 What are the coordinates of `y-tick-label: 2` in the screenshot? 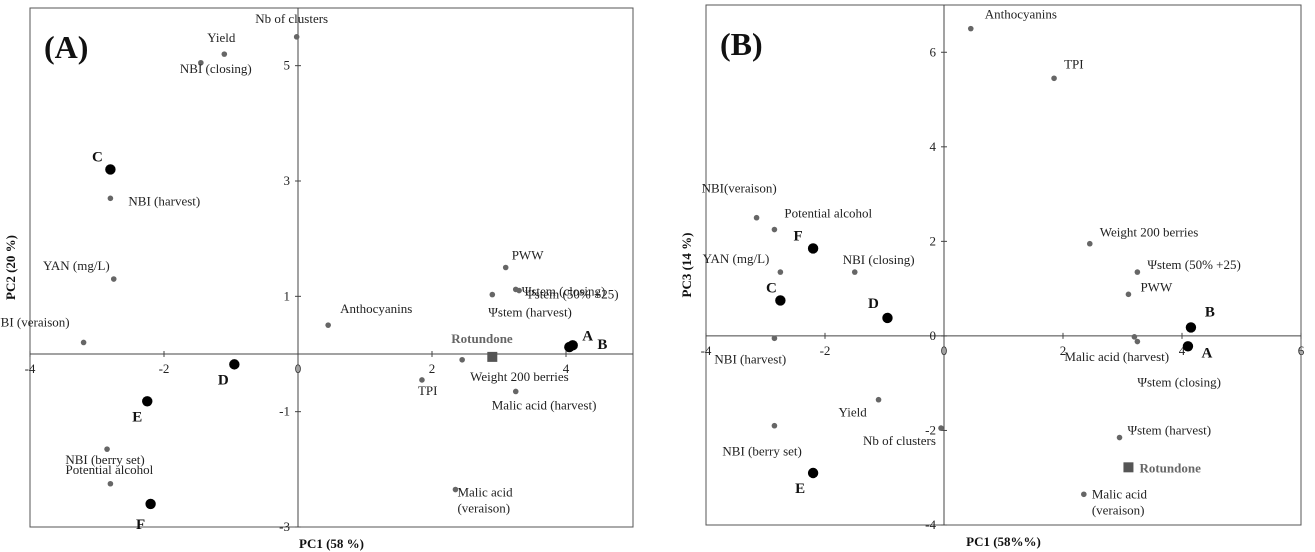 It's located at (933, 240).